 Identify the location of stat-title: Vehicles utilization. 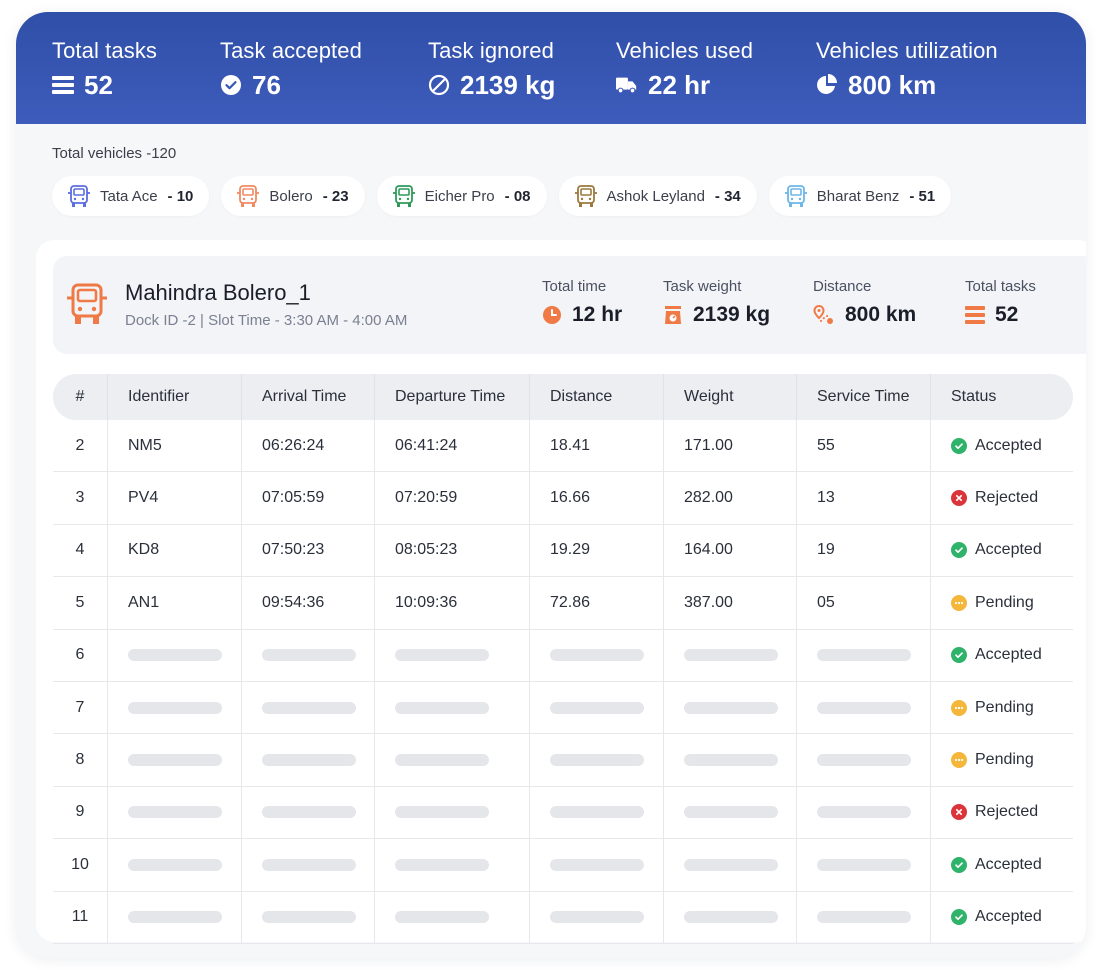
(907, 50).